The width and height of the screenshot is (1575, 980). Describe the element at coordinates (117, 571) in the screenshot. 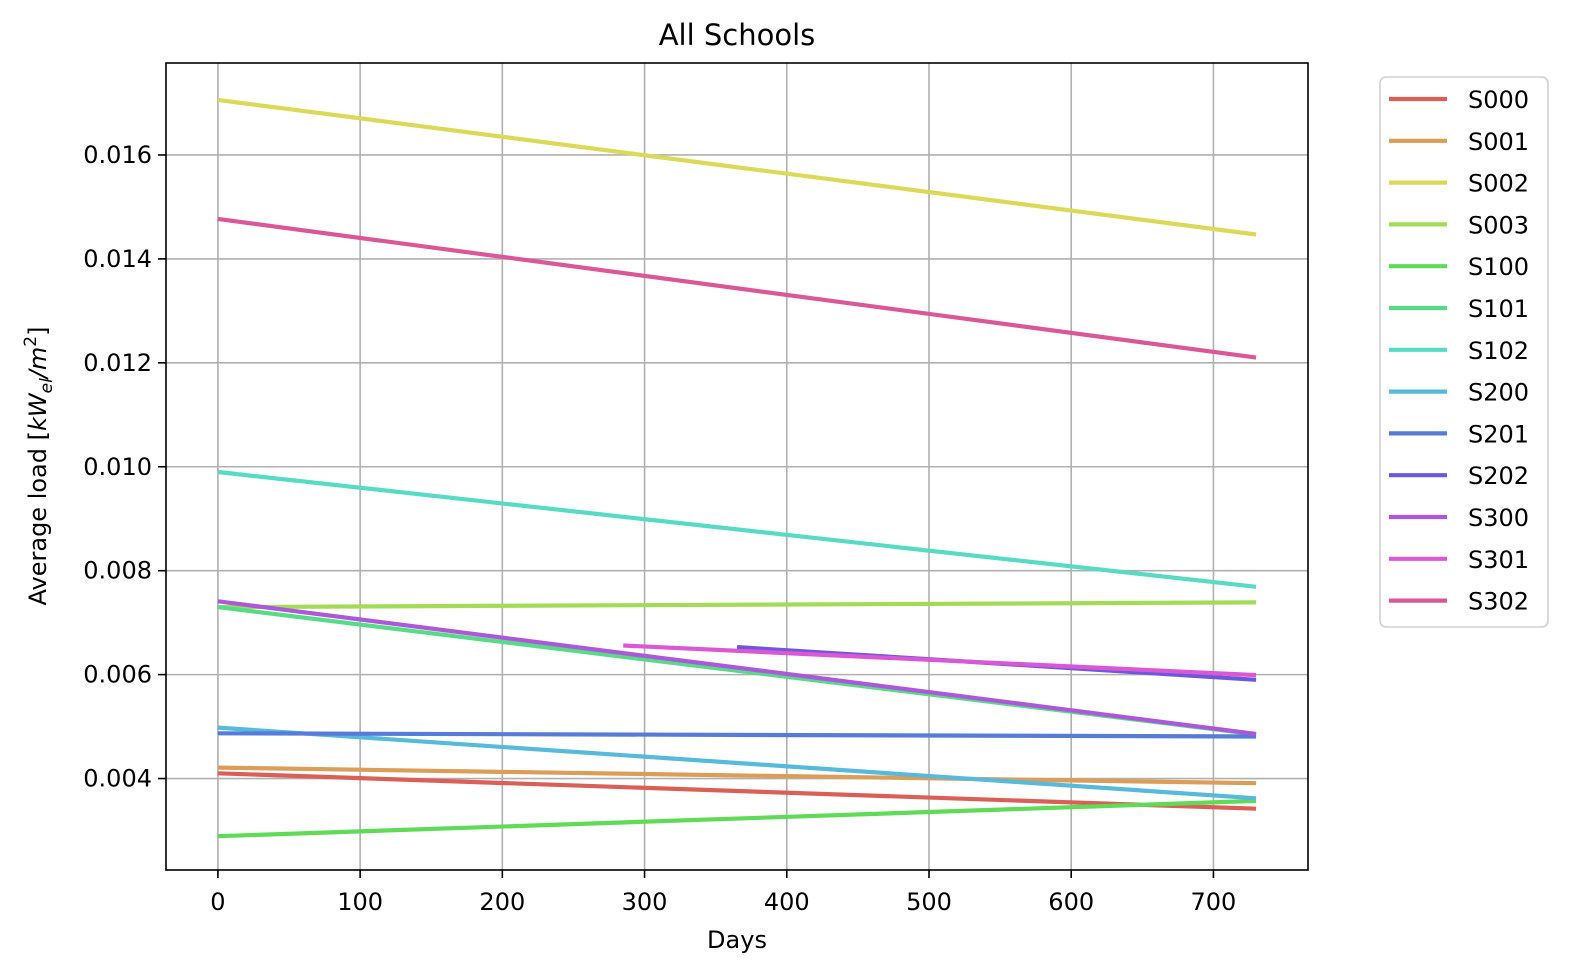

I see `y-tick-label: 0.008` at that location.